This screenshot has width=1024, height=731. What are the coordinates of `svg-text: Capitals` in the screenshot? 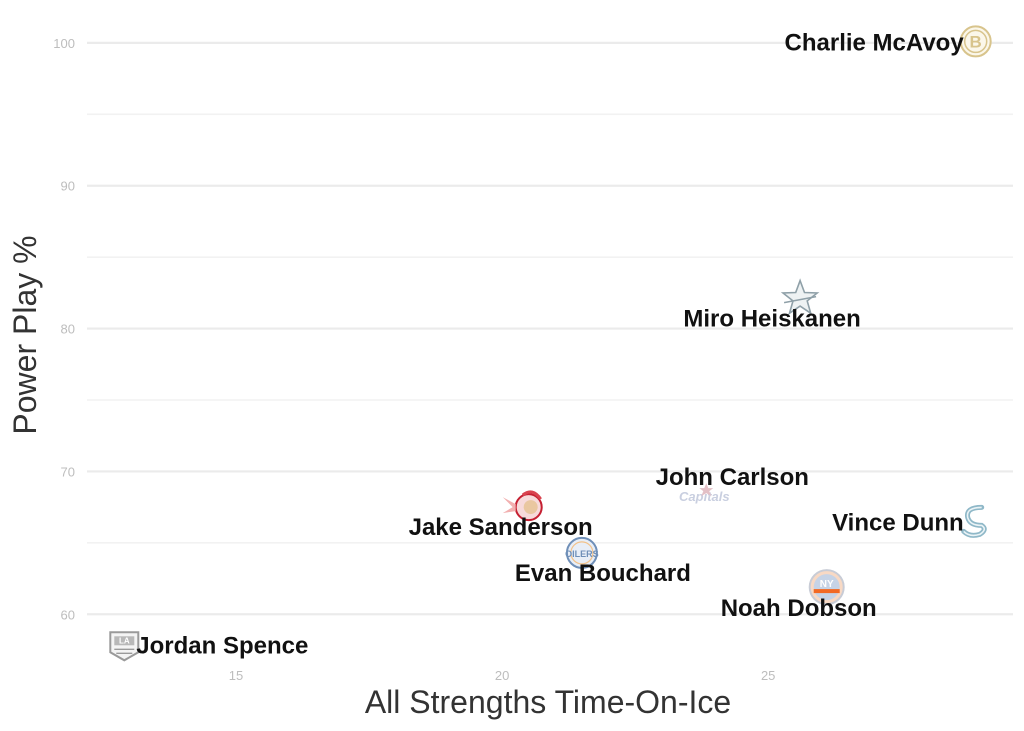 It's located at (704, 496).